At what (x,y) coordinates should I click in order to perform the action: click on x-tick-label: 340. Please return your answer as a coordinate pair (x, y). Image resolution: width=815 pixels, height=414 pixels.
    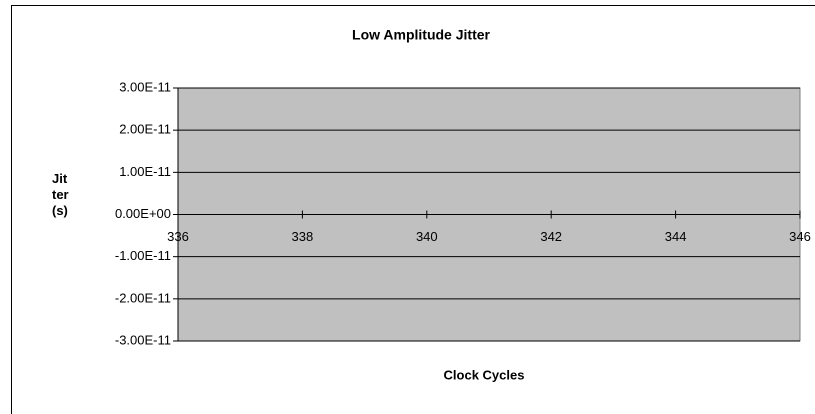
    Looking at the image, I should click on (427, 236).